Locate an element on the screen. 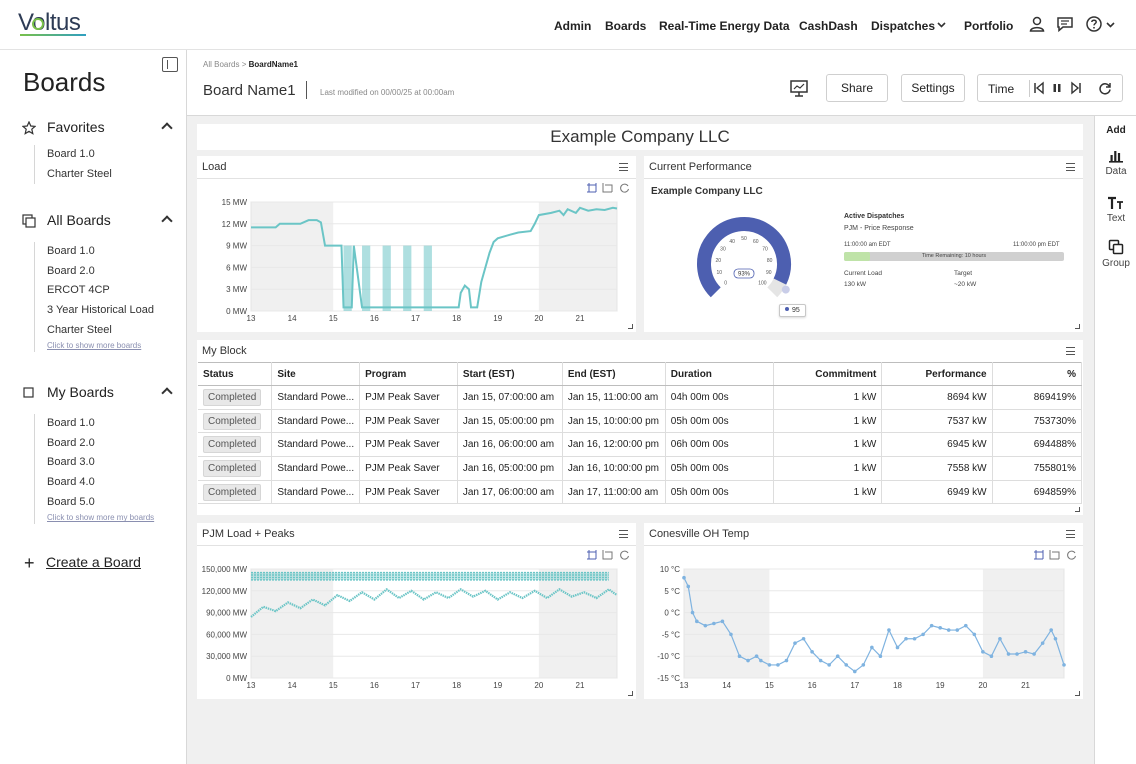 This screenshot has width=1136, height=764. share-button: Share is located at coordinates (857, 88).